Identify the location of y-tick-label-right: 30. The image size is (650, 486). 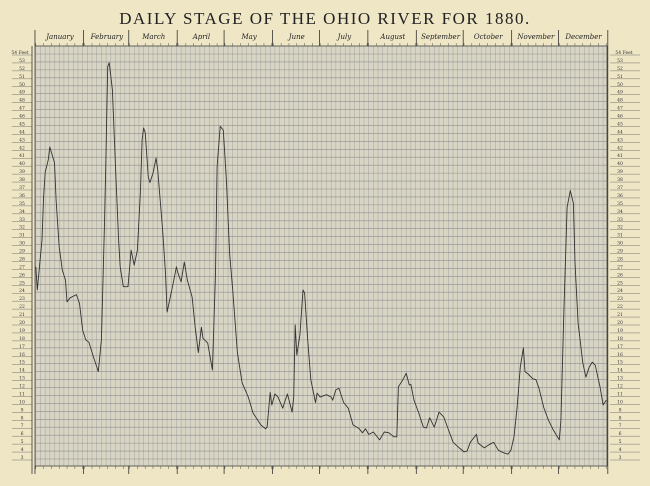
(620, 244).